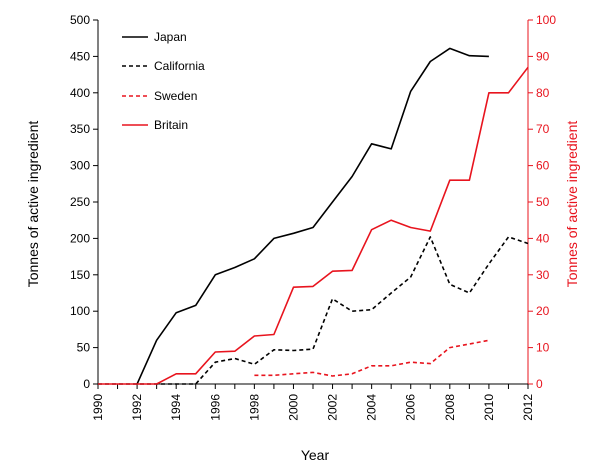  I want to click on y-right-tick-label: 20, so click(543, 311).